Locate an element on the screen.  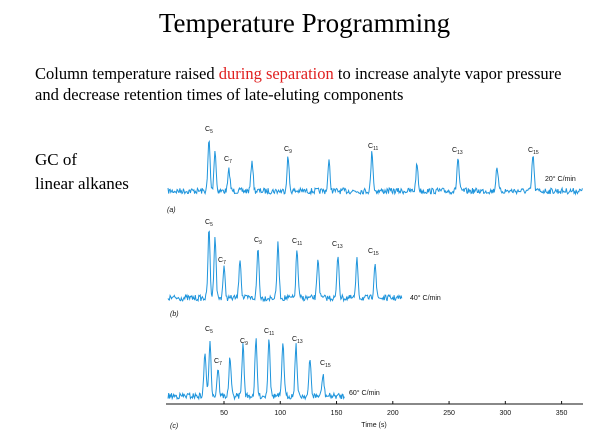
x-tick-label: 250 is located at coordinates (449, 413).